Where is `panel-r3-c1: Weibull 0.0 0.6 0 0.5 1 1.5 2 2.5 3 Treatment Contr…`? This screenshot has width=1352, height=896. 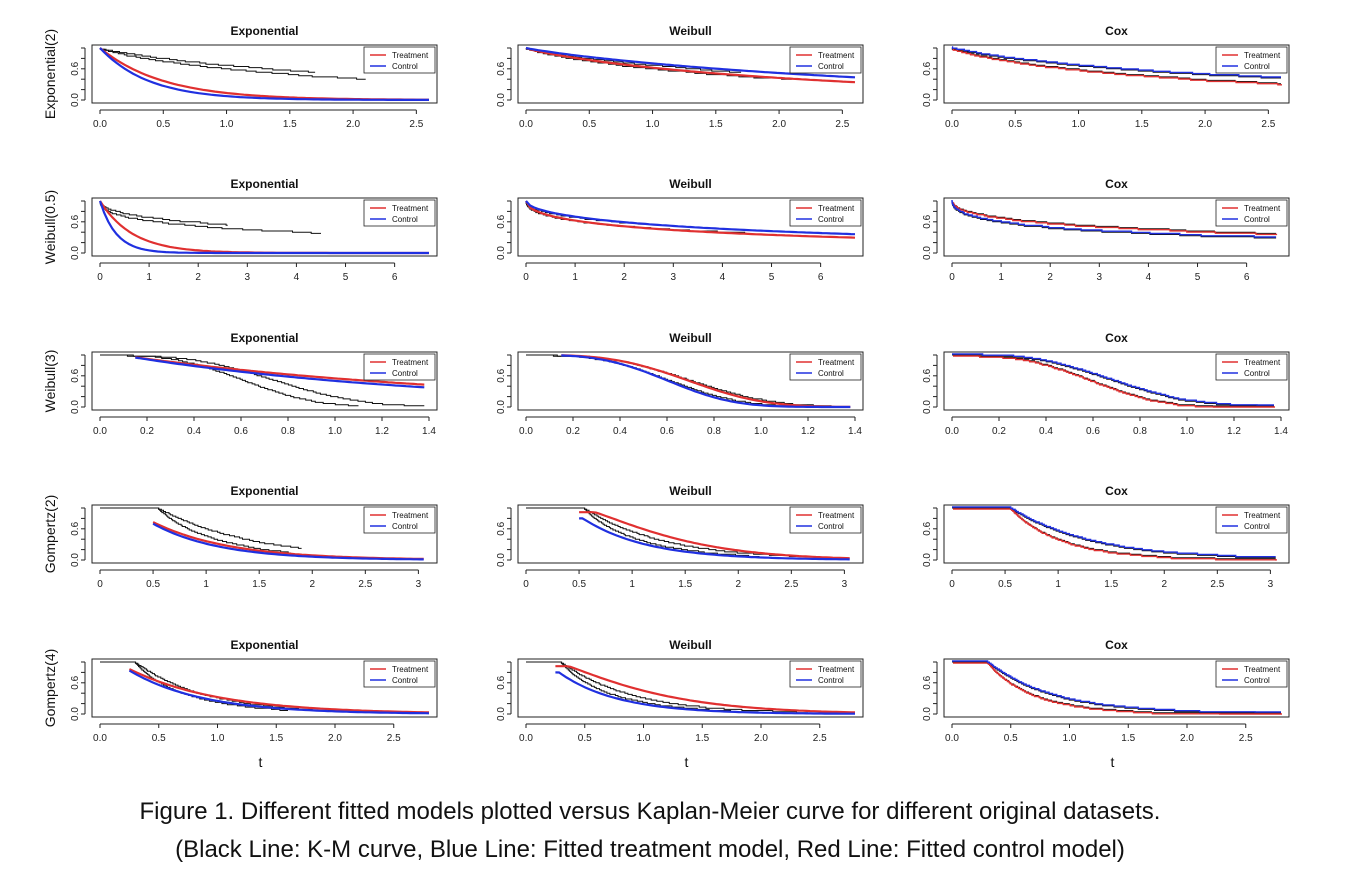
panel-r3-c1: Weibull 0.0 0.6 0 0.5 1 1.5 2 2.5 3 Treatment Contr… is located at coordinates (680, 537).